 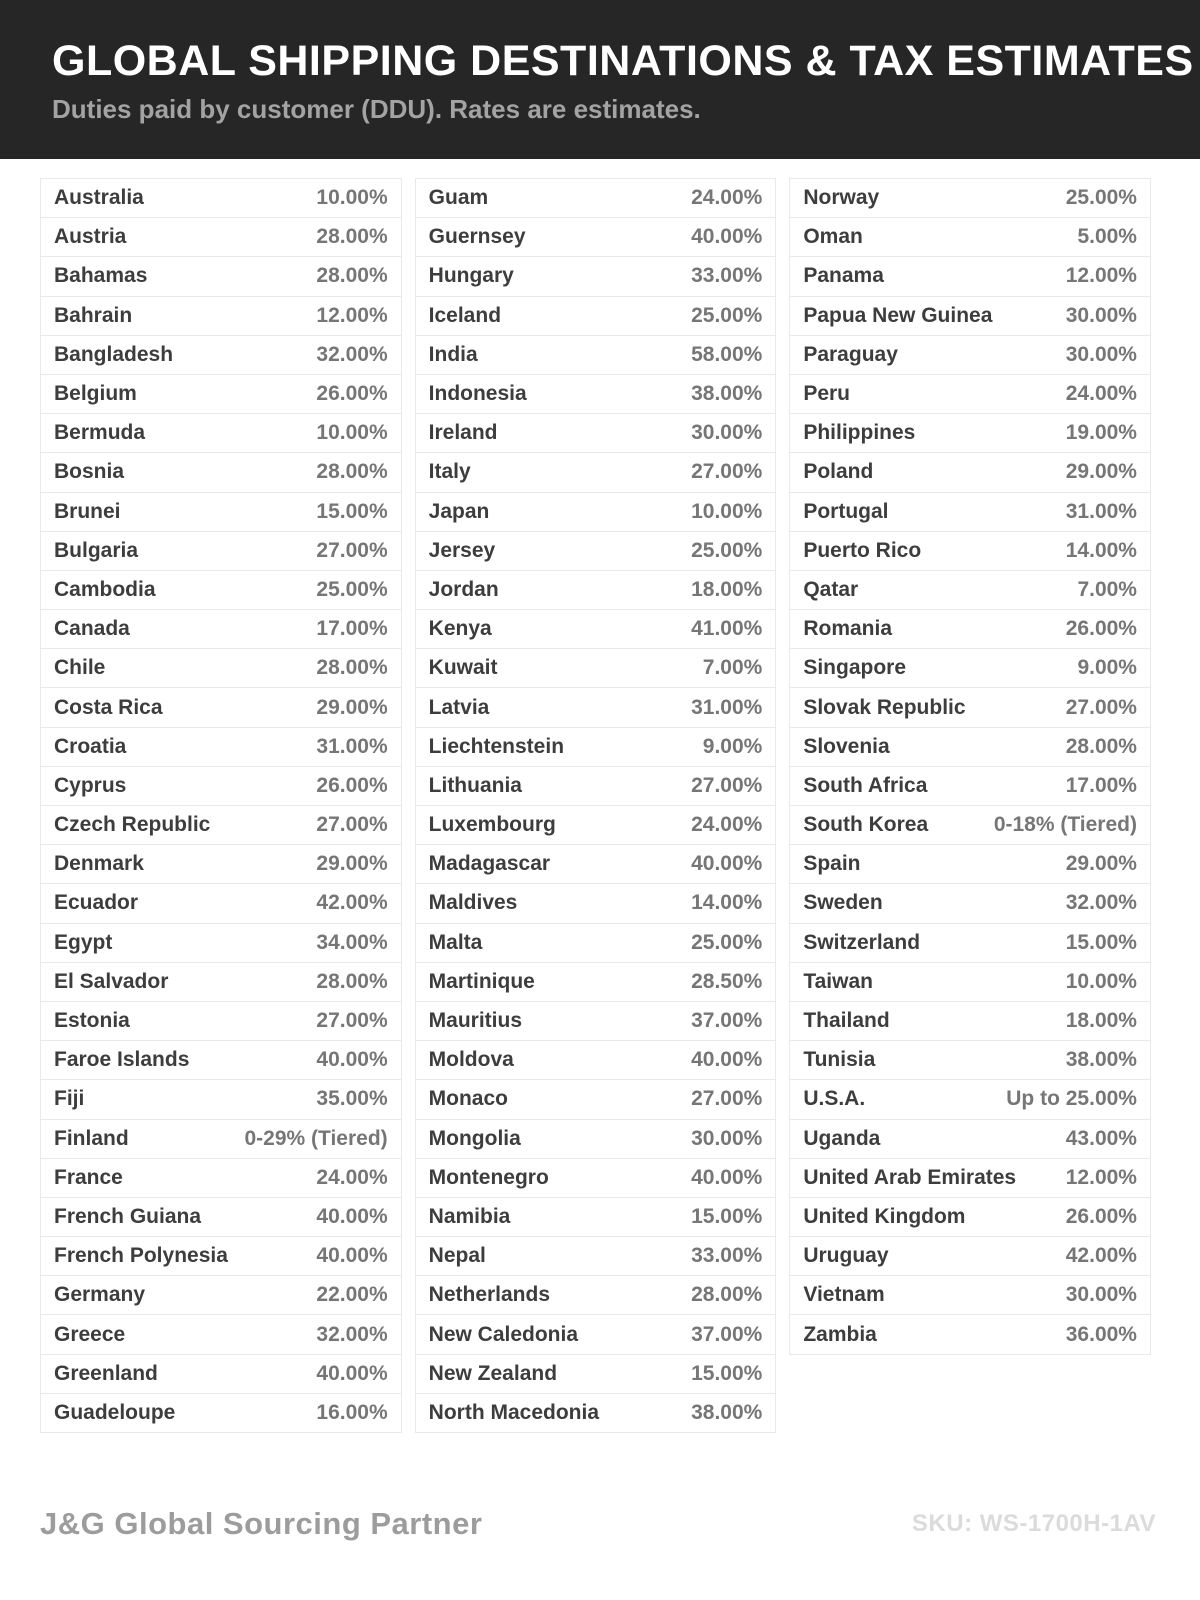 What do you see at coordinates (970, 199) in the screenshot?
I see `table-row: Norway 25.00%` at bounding box center [970, 199].